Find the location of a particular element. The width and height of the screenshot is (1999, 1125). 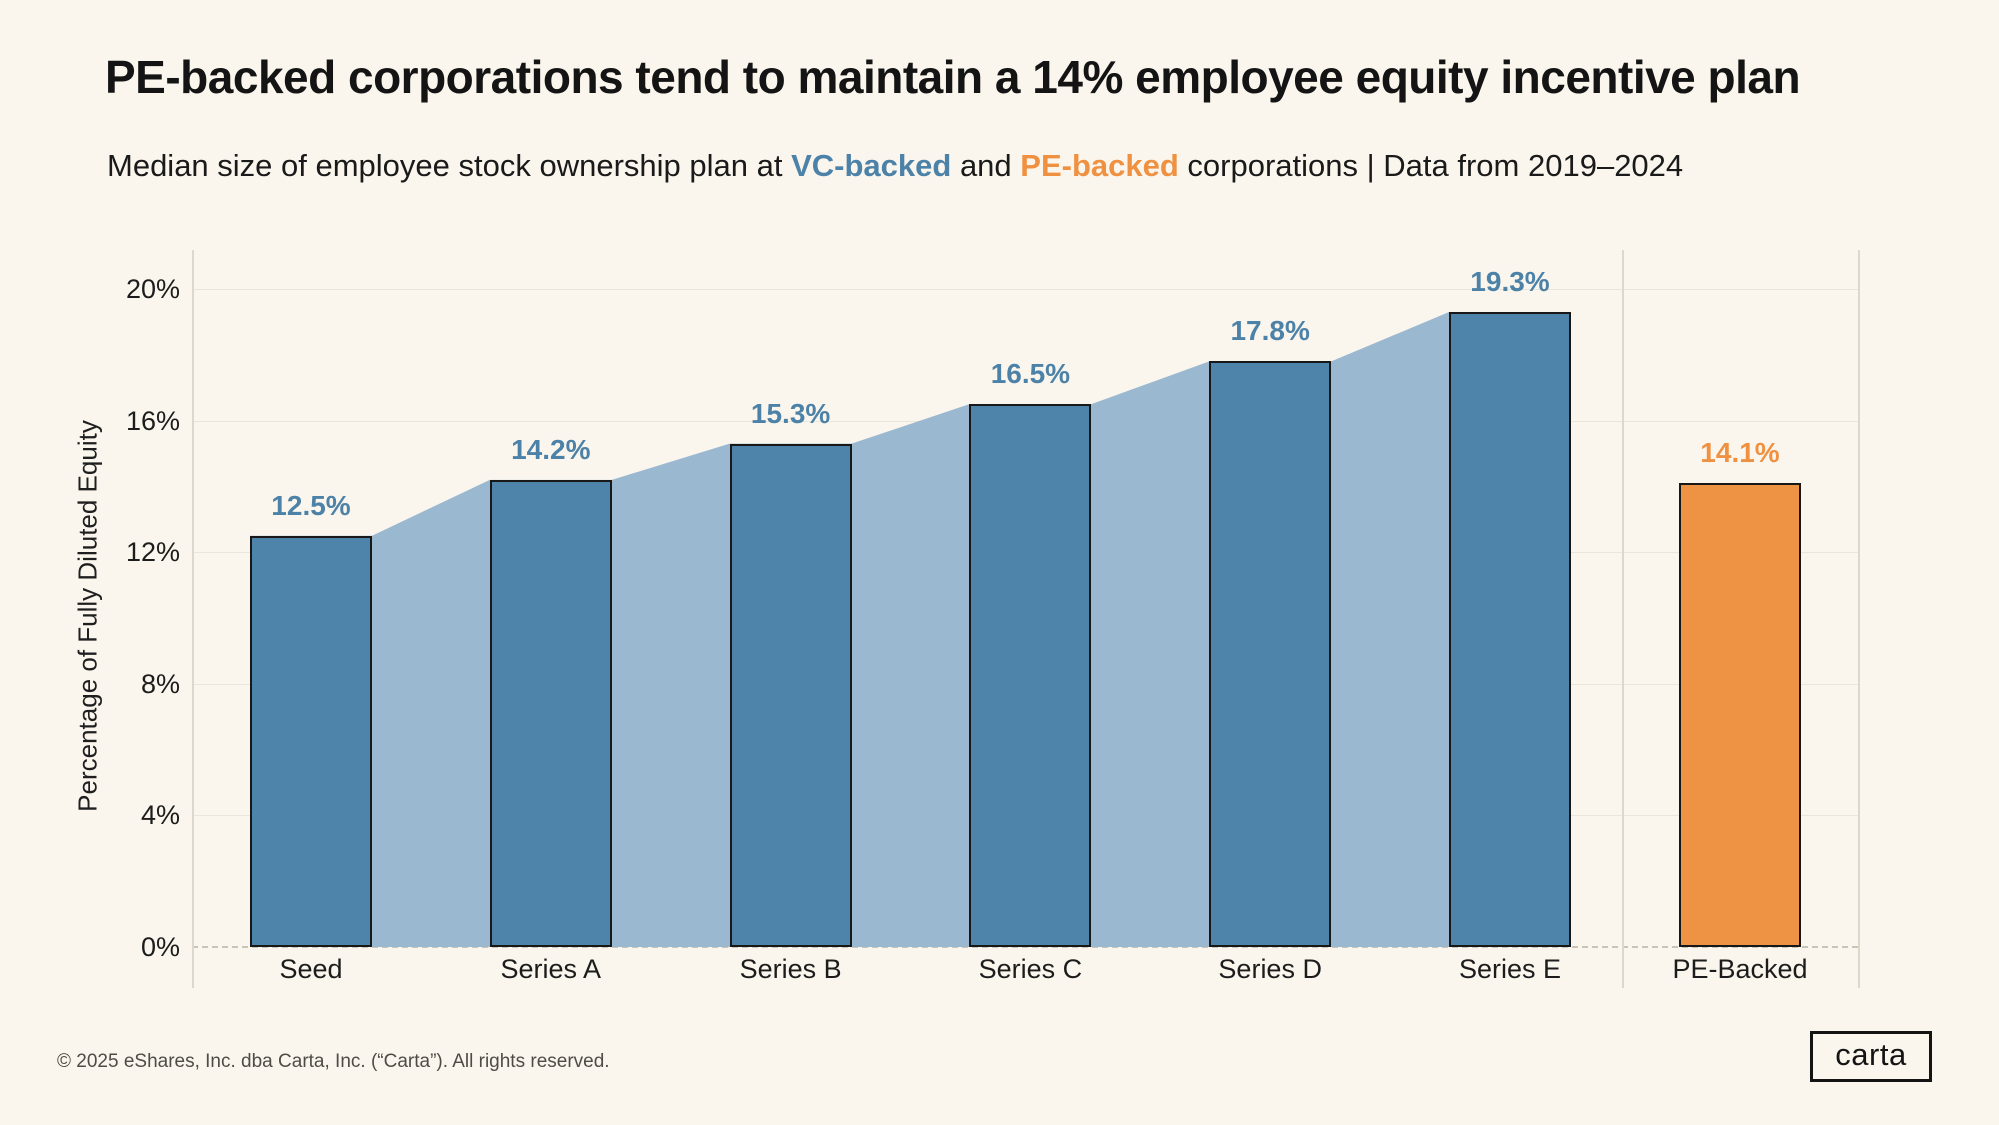

subtitle-pe-backed-label: PE-backed is located at coordinates (1099, 165).